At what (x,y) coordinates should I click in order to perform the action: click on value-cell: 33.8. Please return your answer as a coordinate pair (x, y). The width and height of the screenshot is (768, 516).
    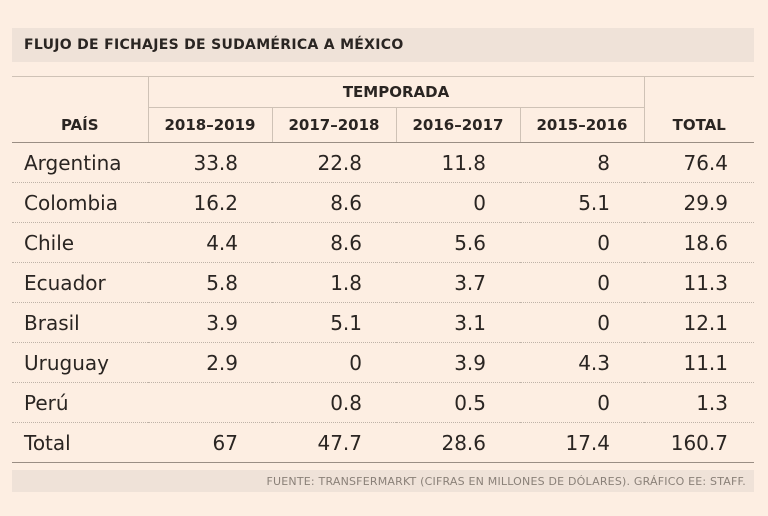
    Looking at the image, I should click on (210, 162).